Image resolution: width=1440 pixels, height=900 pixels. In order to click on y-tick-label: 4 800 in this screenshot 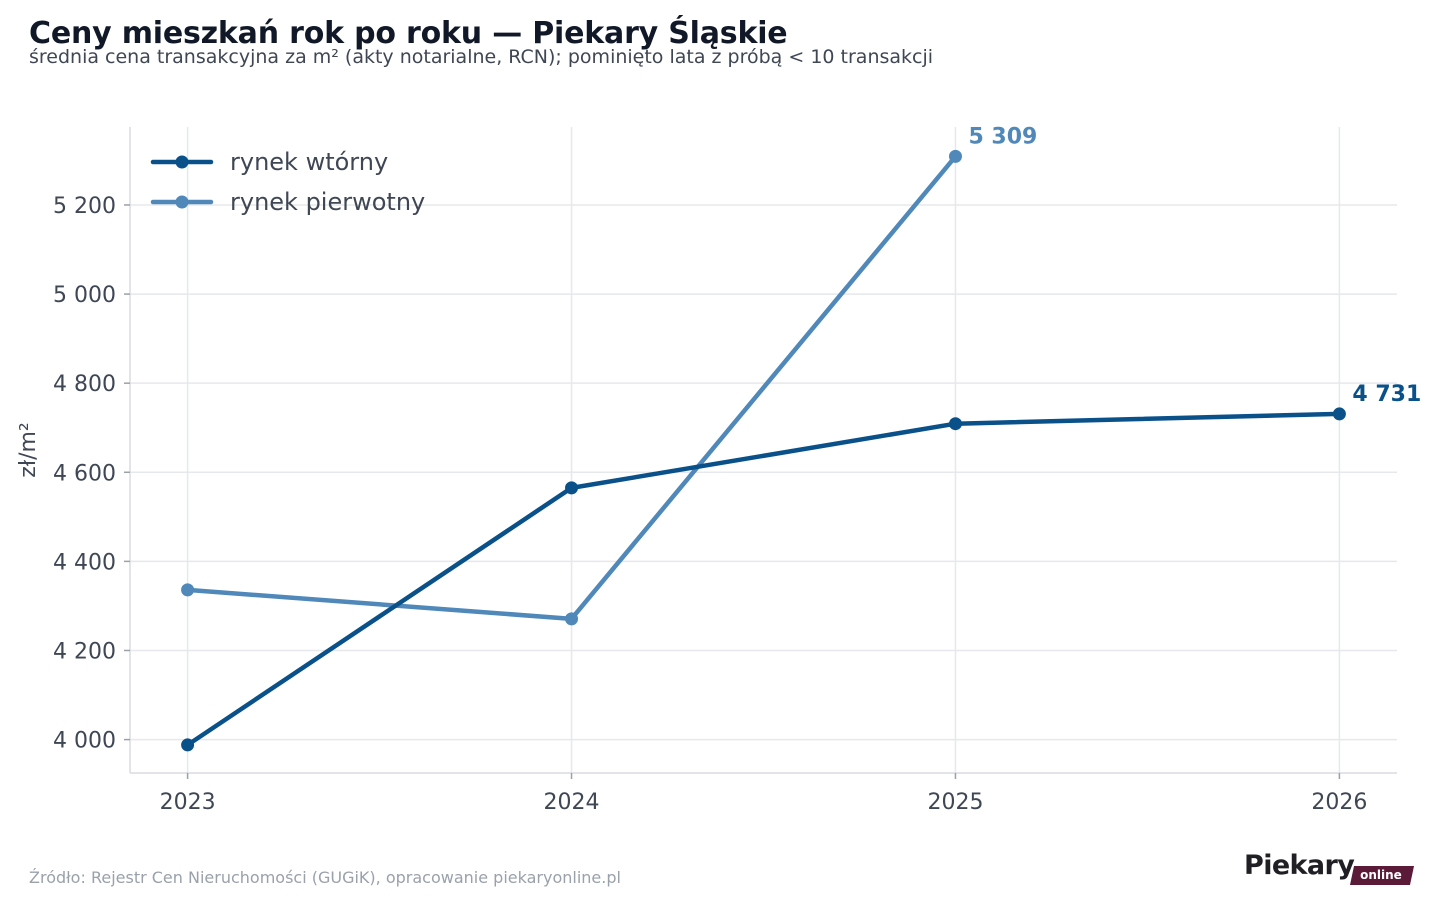, I will do `click(84, 384)`.